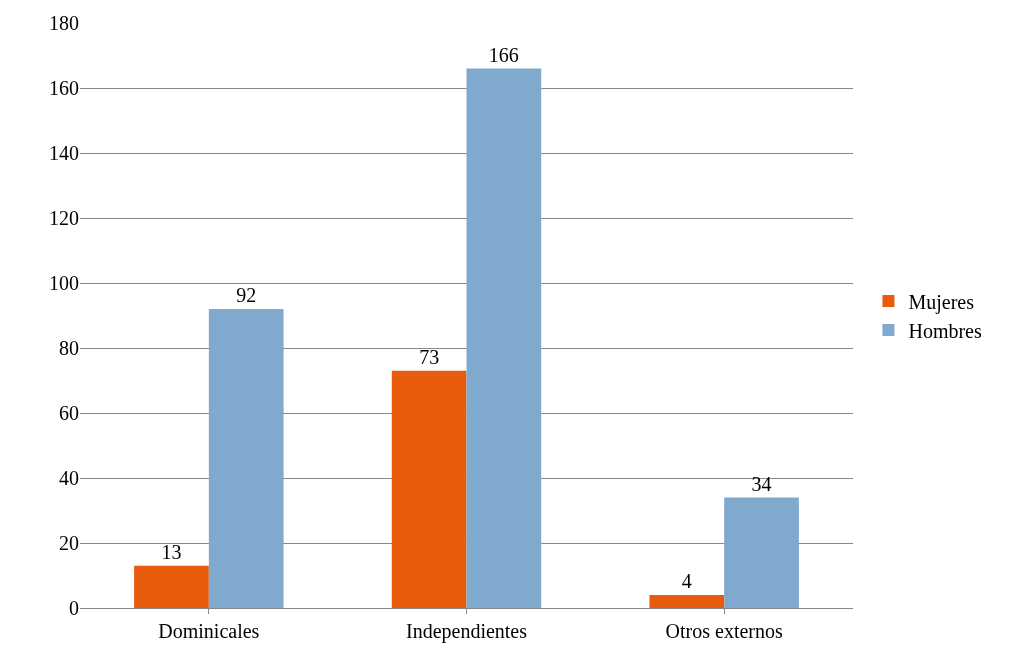 The image size is (1015, 655). What do you see at coordinates (246, 295) in the screenshot?
I see `data-label: 92` at bounding box center [246, 295].